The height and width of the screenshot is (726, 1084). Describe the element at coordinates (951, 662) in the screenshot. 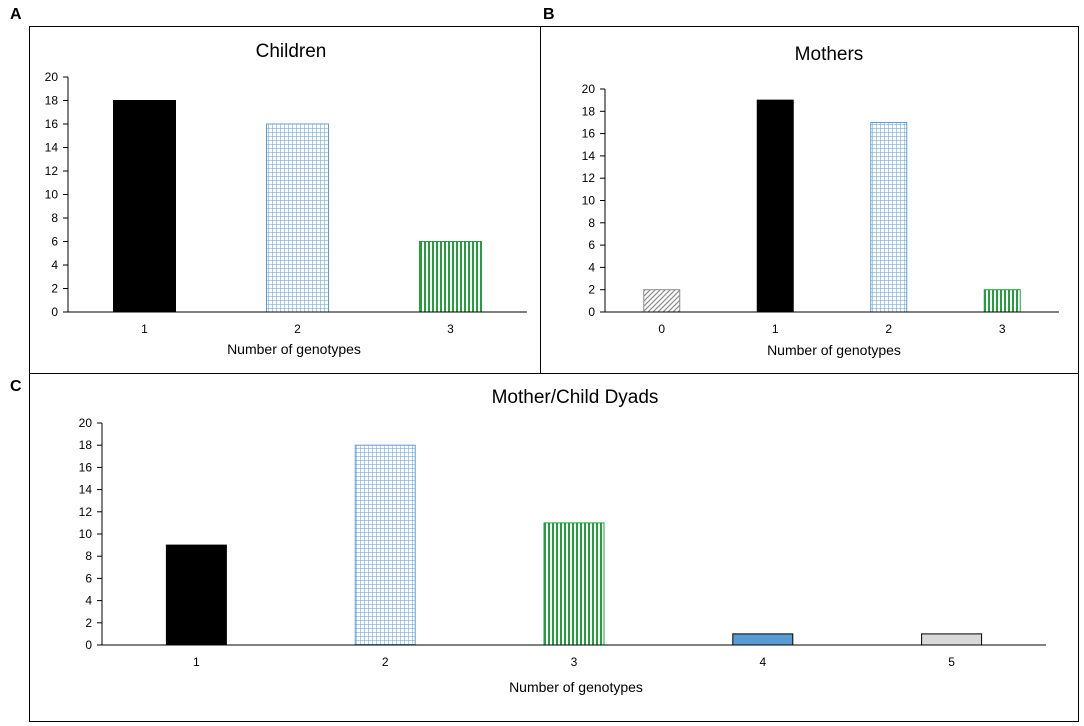

I see `x-tick-label: 5` at that location.